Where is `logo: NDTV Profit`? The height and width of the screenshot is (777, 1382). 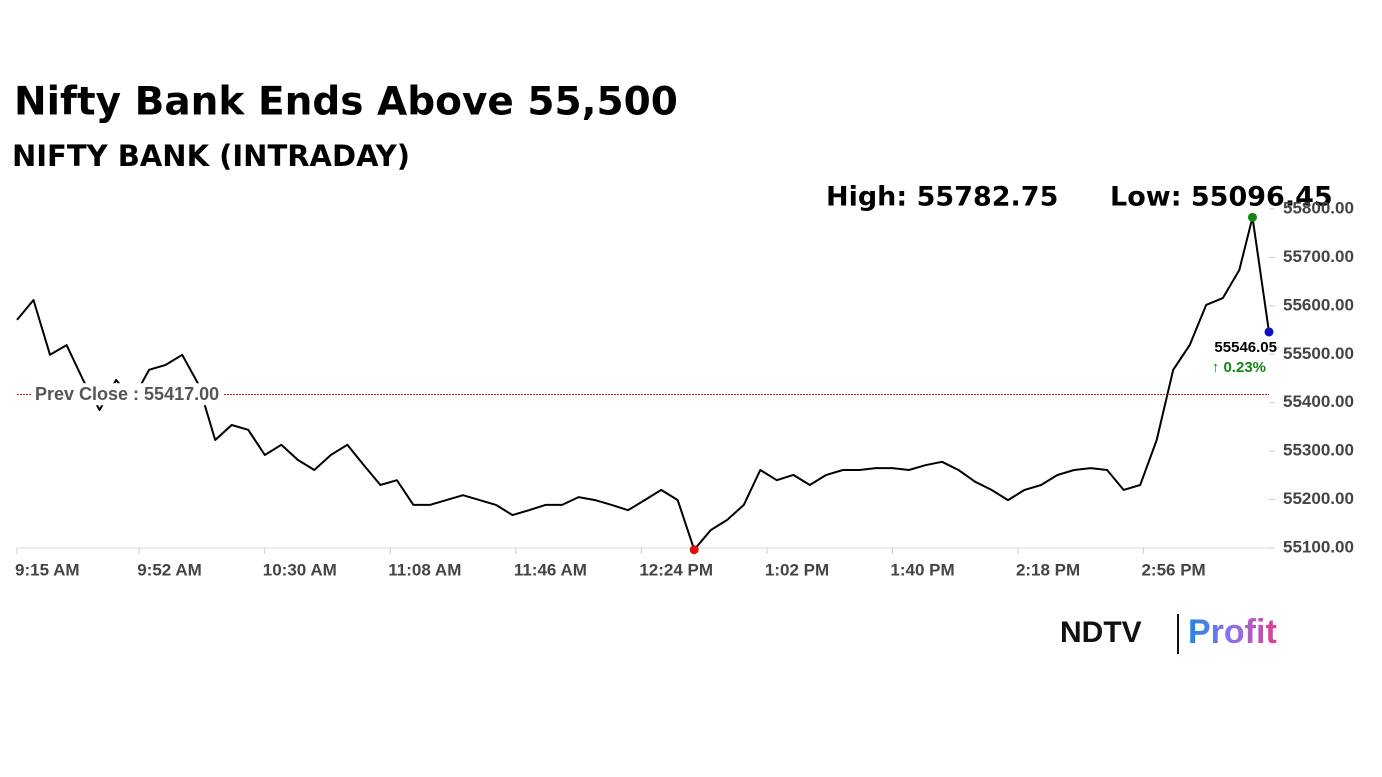
logo: NDTV Profit is located at coordinates (1168, 633).